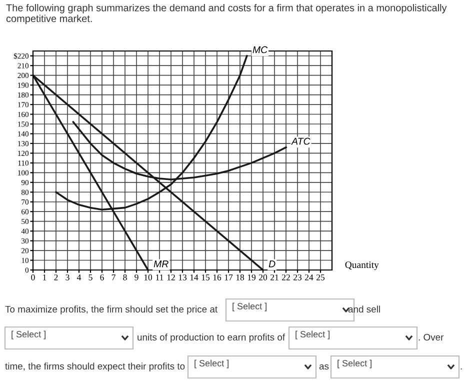 The height and width of the screenshot is (386, 474). I want to click on text: as, so click(324, 367).